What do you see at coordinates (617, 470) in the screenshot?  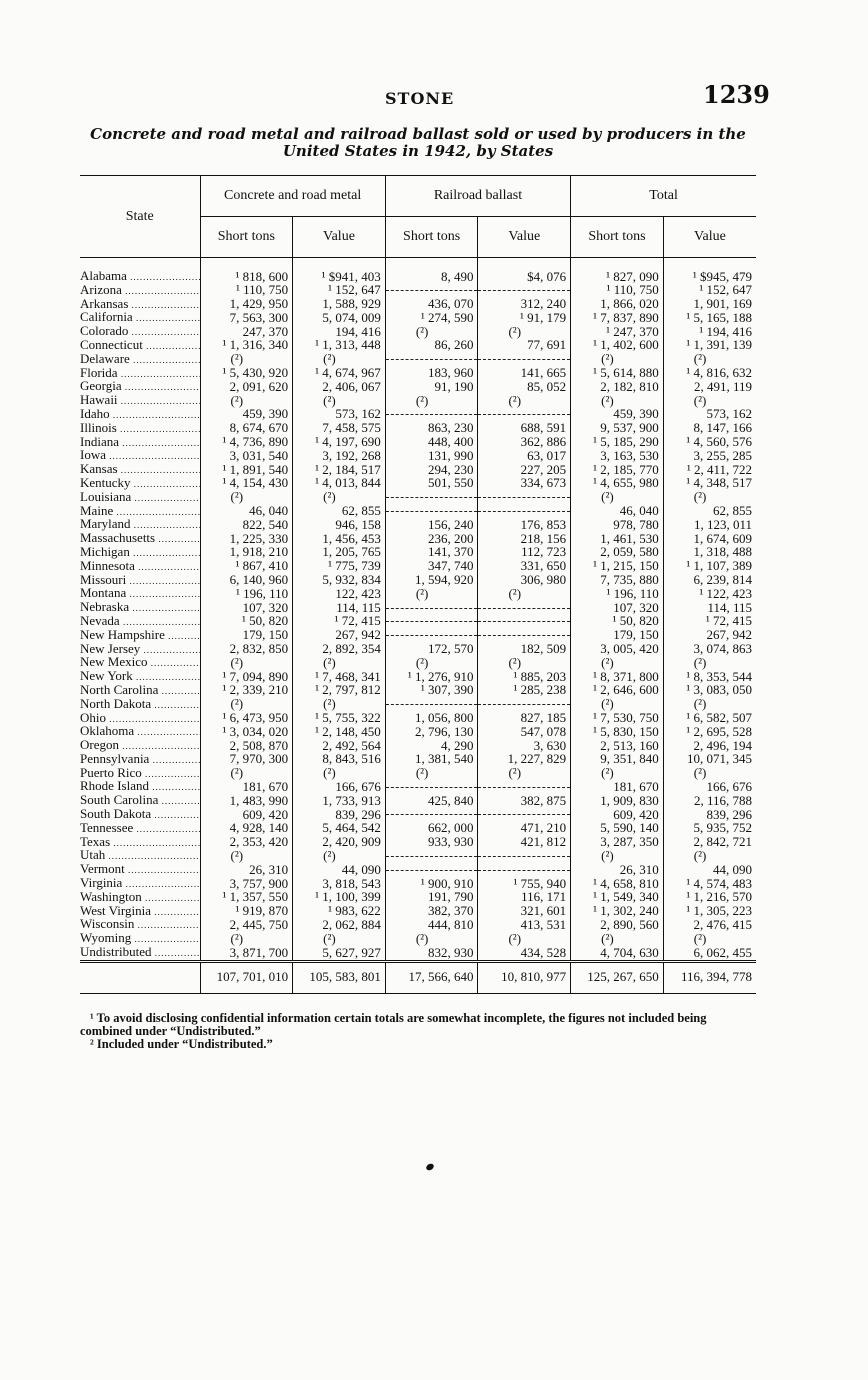 I see `table-cell: ¹ 2, 185, 770` at bounding box center [617, 470].